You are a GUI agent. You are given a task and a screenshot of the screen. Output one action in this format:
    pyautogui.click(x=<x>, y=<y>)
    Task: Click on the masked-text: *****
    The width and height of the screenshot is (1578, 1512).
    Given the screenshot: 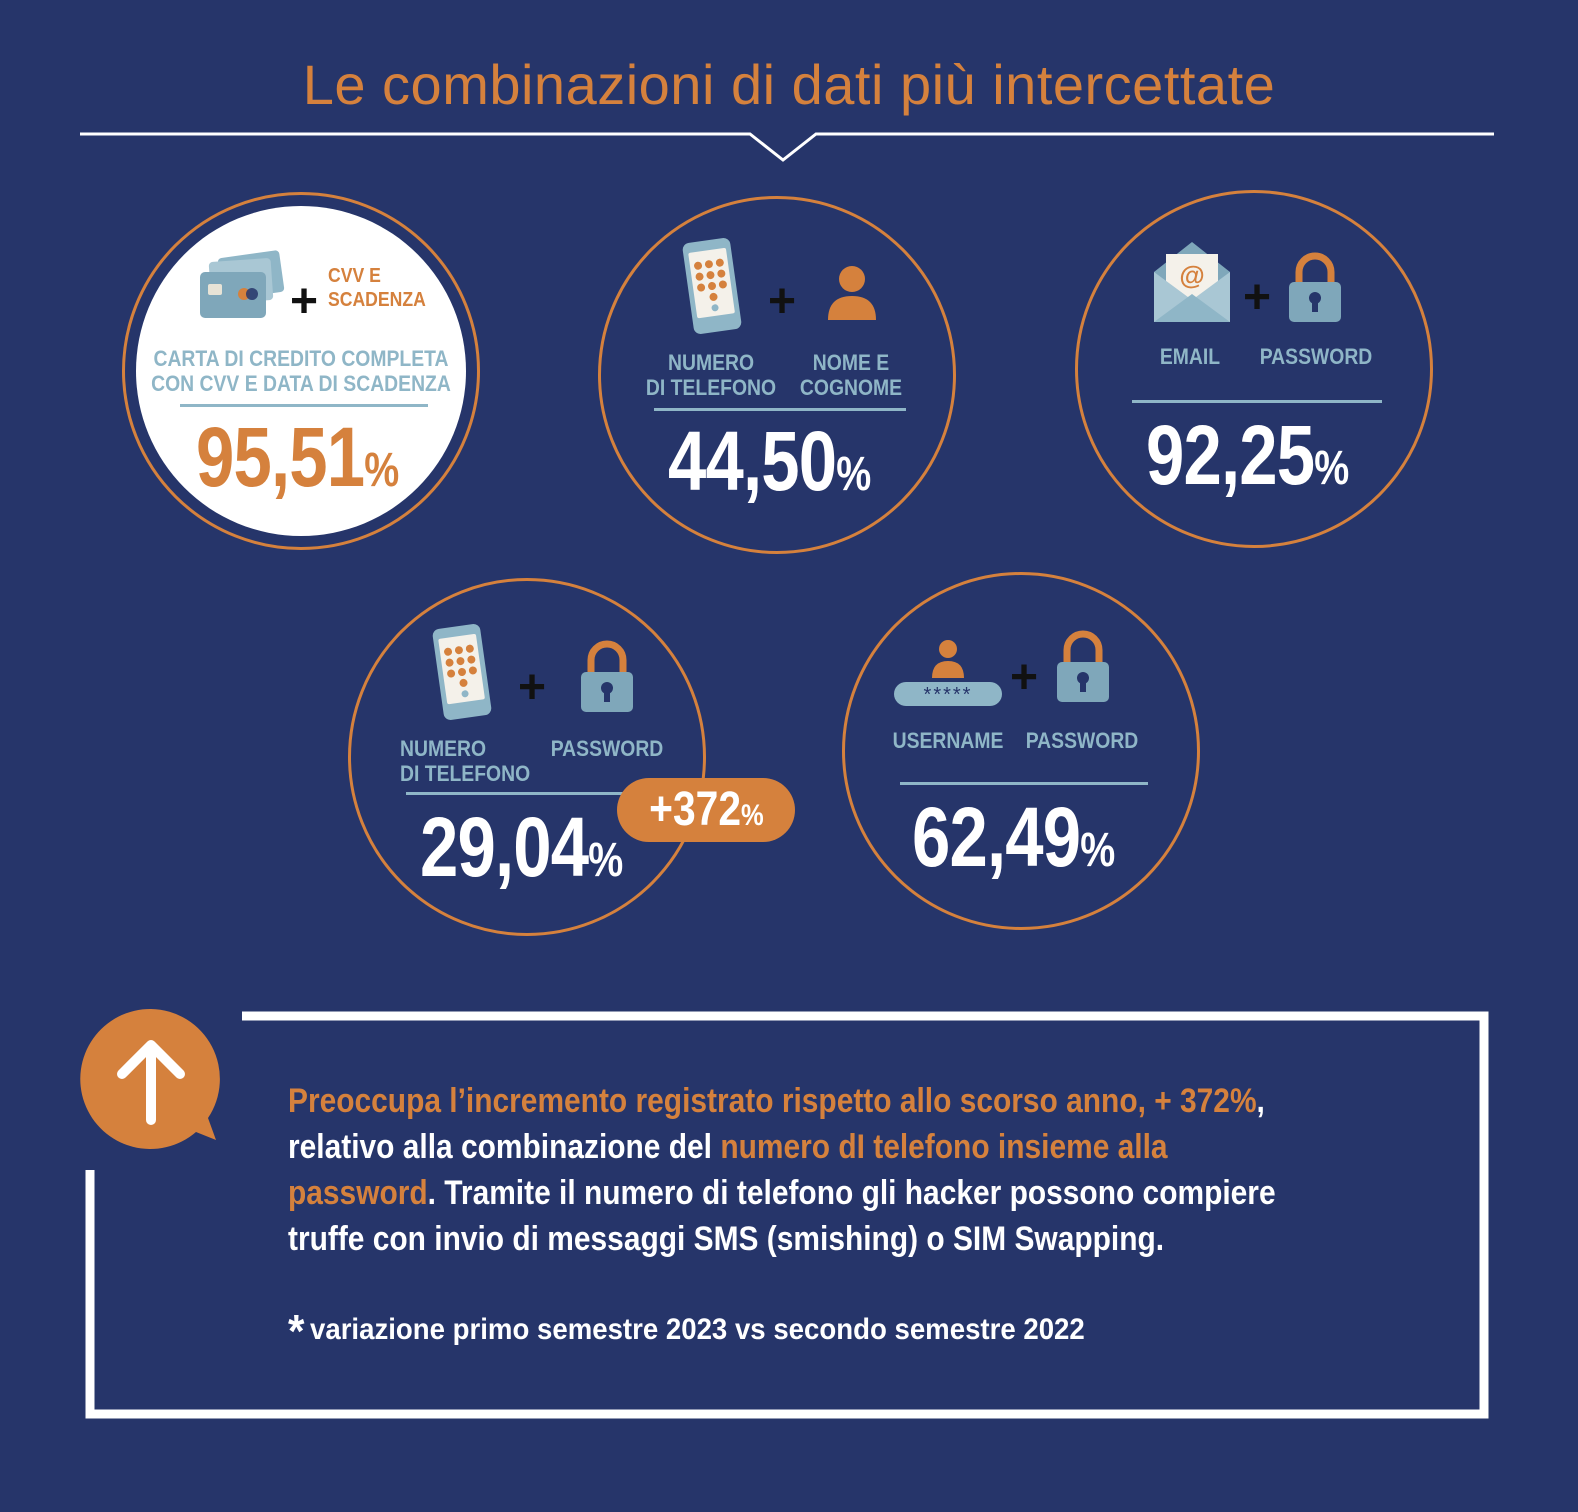 What is the action you would take?
    pyautogui.click(x=948, y=695)
    